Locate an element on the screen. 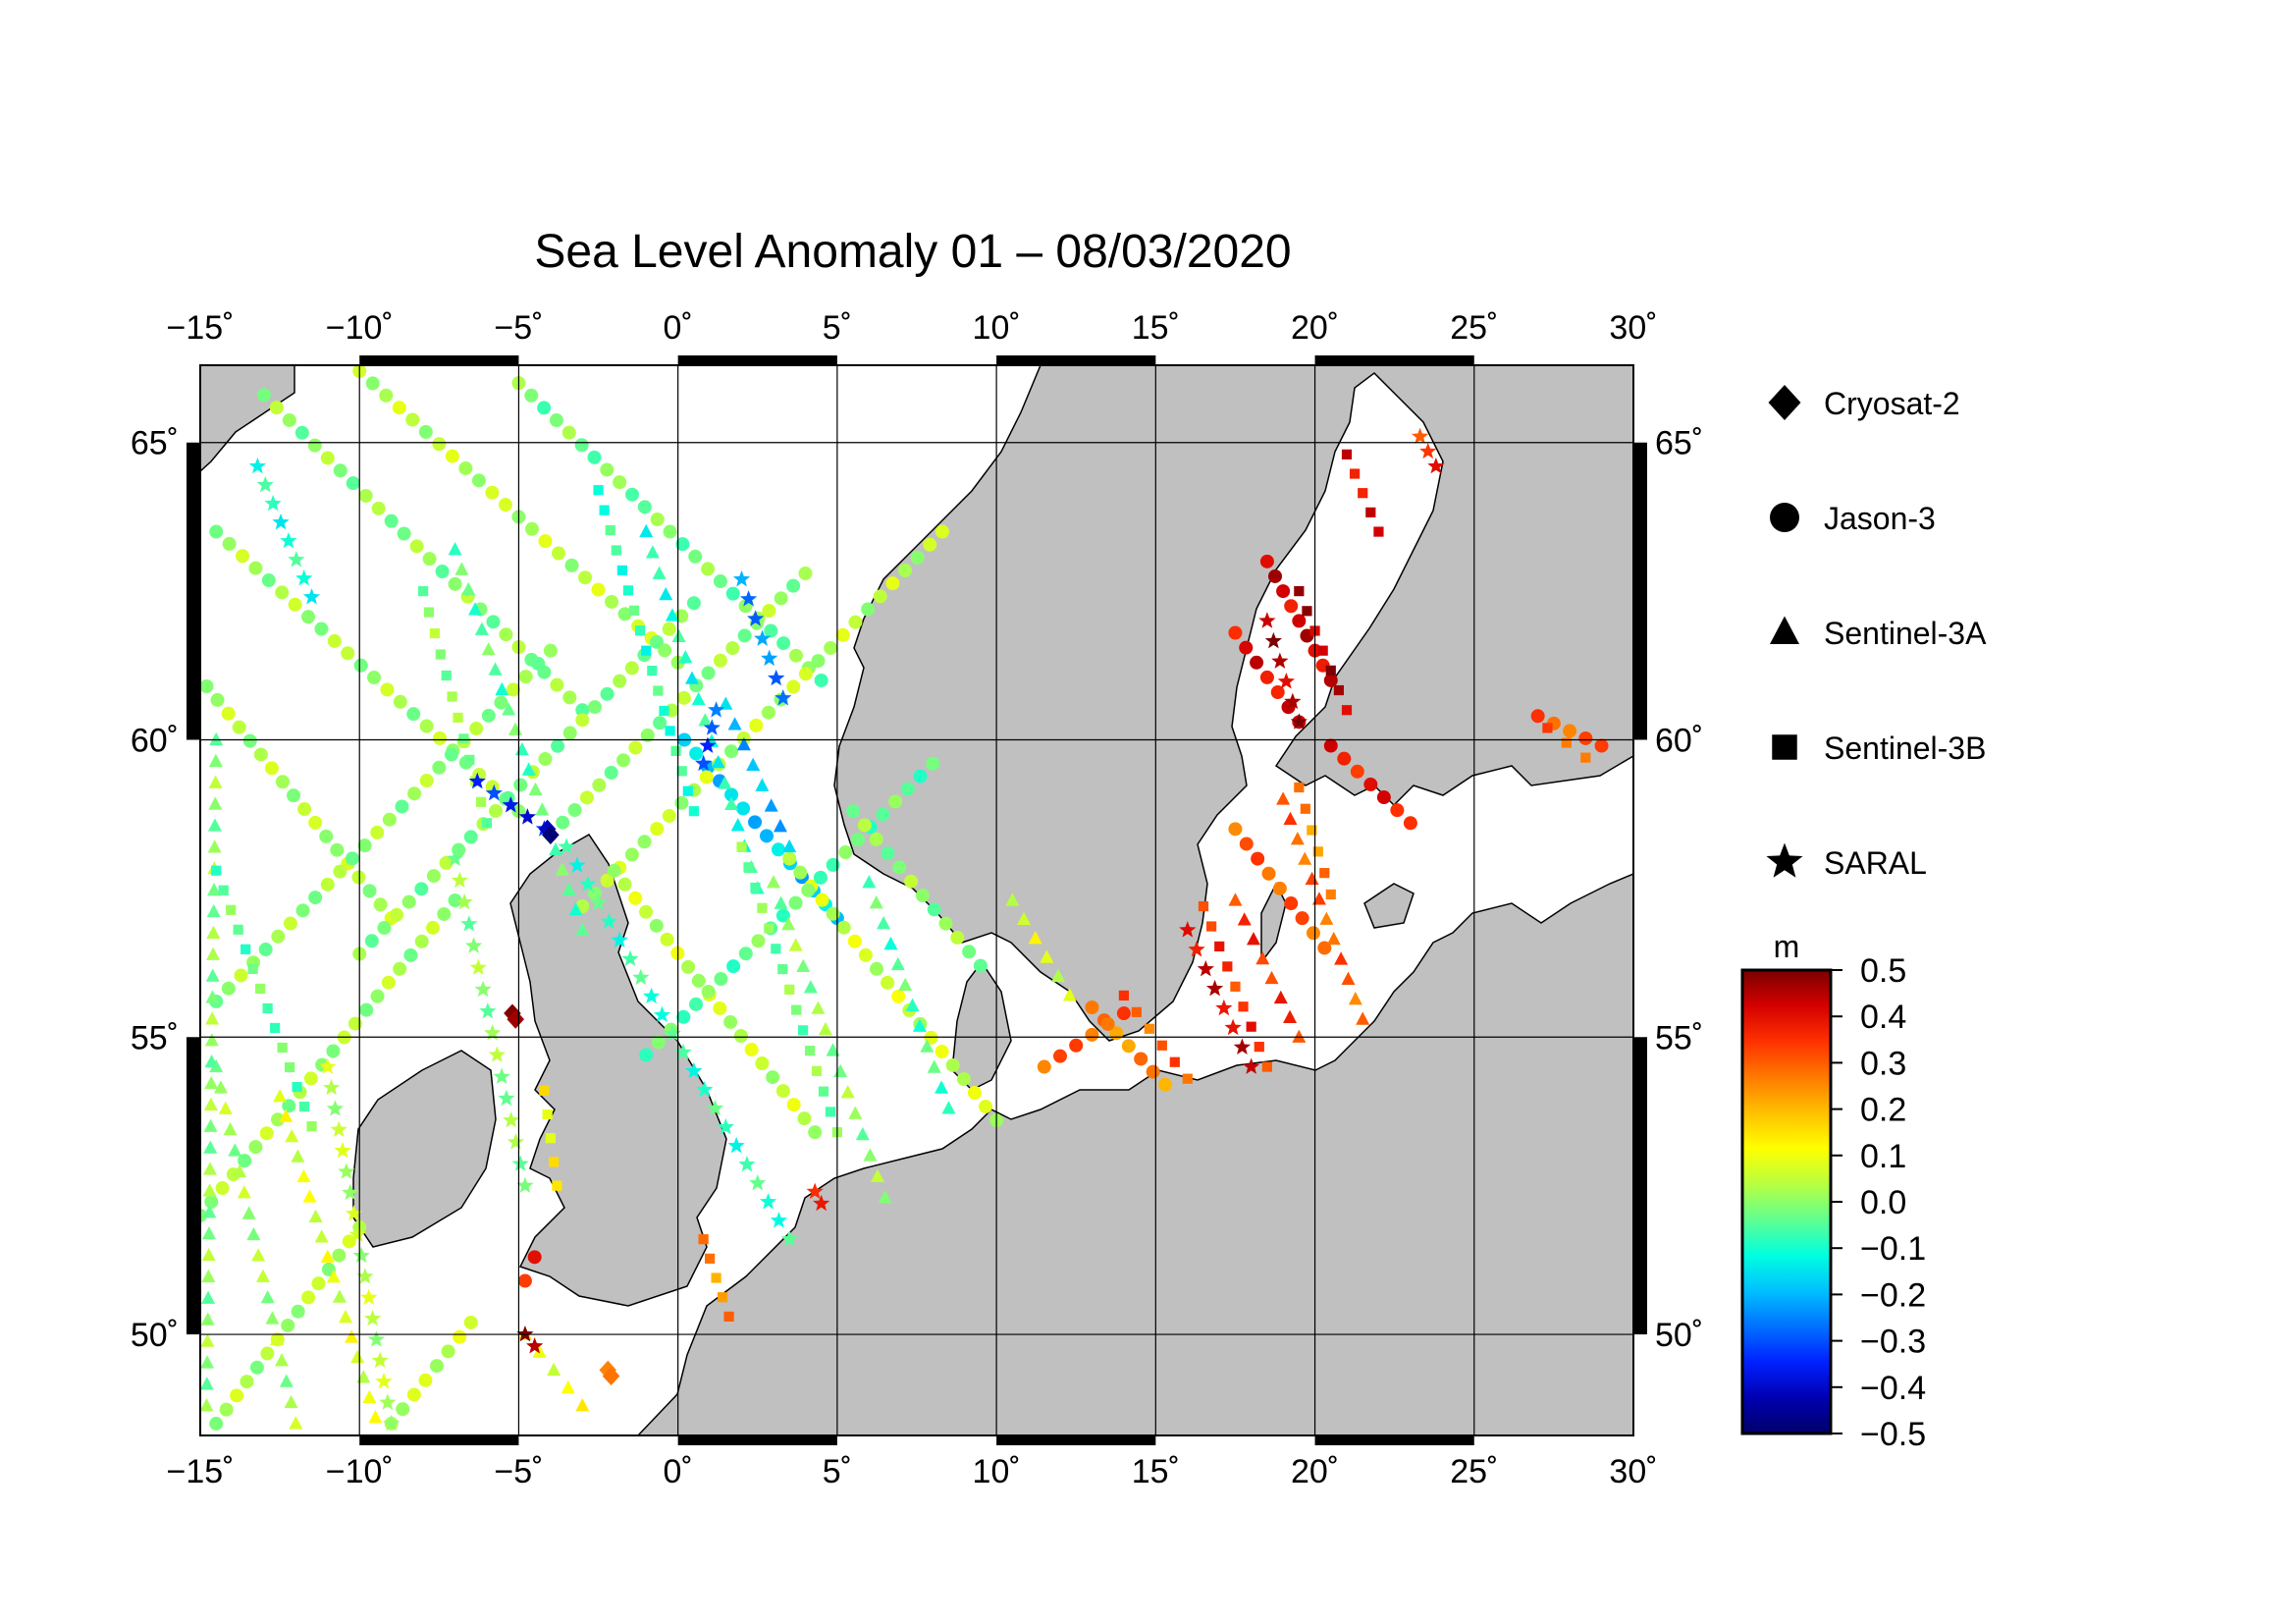 The image size is (2296, 1623). legend-label: Sentinel-3B is located at coordinates (1905, 748).